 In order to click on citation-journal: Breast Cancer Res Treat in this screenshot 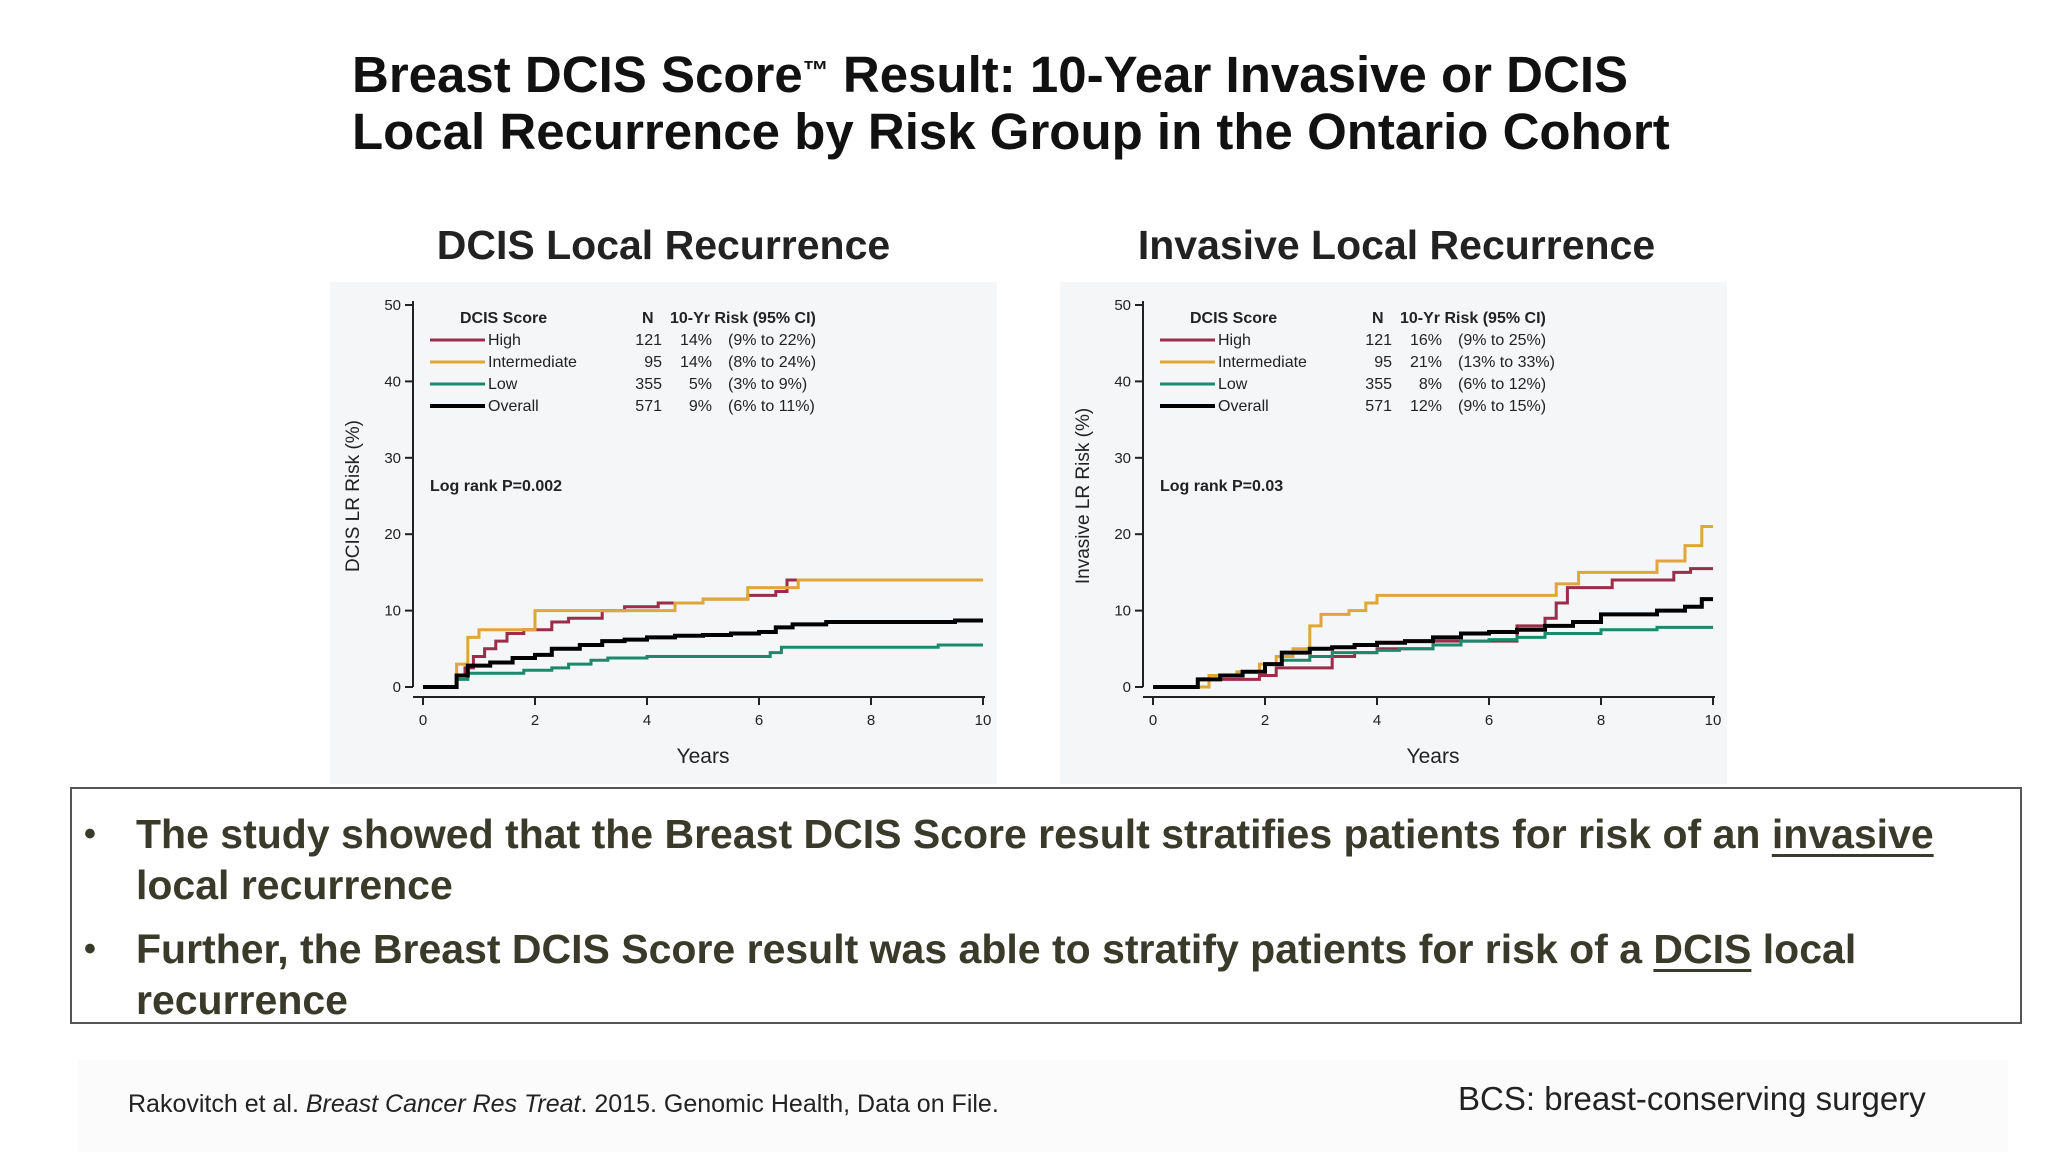, I will do `click(443, 1104)`.